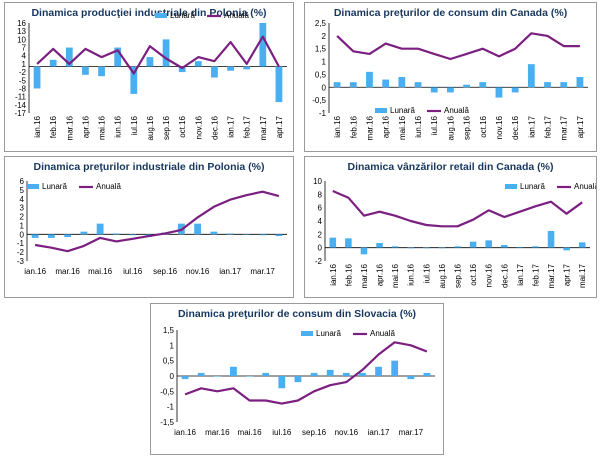 The image size is (600, 457). What do you see at coordinates (22, 190) in the screenshot?
I see `y-tick-label: 5` at bounding box center [22, 190].